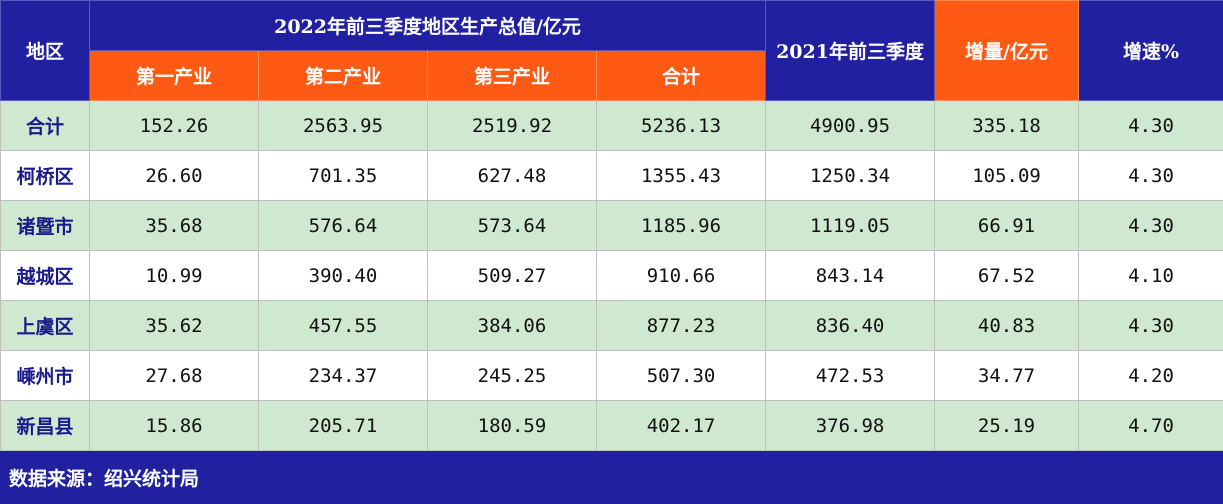 The width and height of the screenshot is (1223, 504). What do you see at coordinates (45, 376) in the screenshot?
I see `cell-region: 嵊州市` at bounding box center [45, 376].